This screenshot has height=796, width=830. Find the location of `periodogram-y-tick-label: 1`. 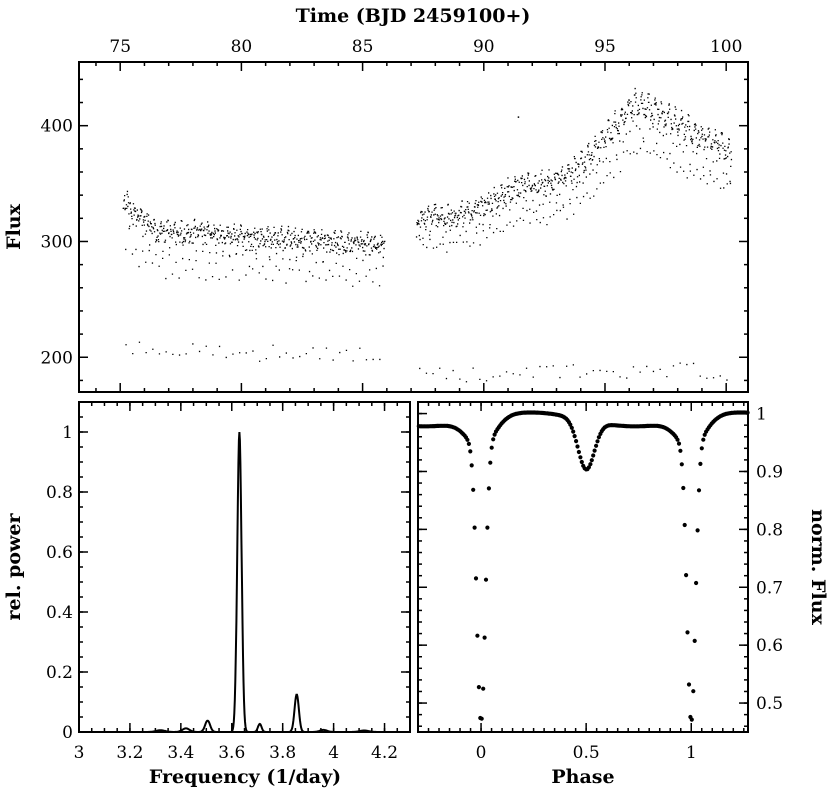

periodogram-y-tick-label: 1 is located at coordinates (67, 433).